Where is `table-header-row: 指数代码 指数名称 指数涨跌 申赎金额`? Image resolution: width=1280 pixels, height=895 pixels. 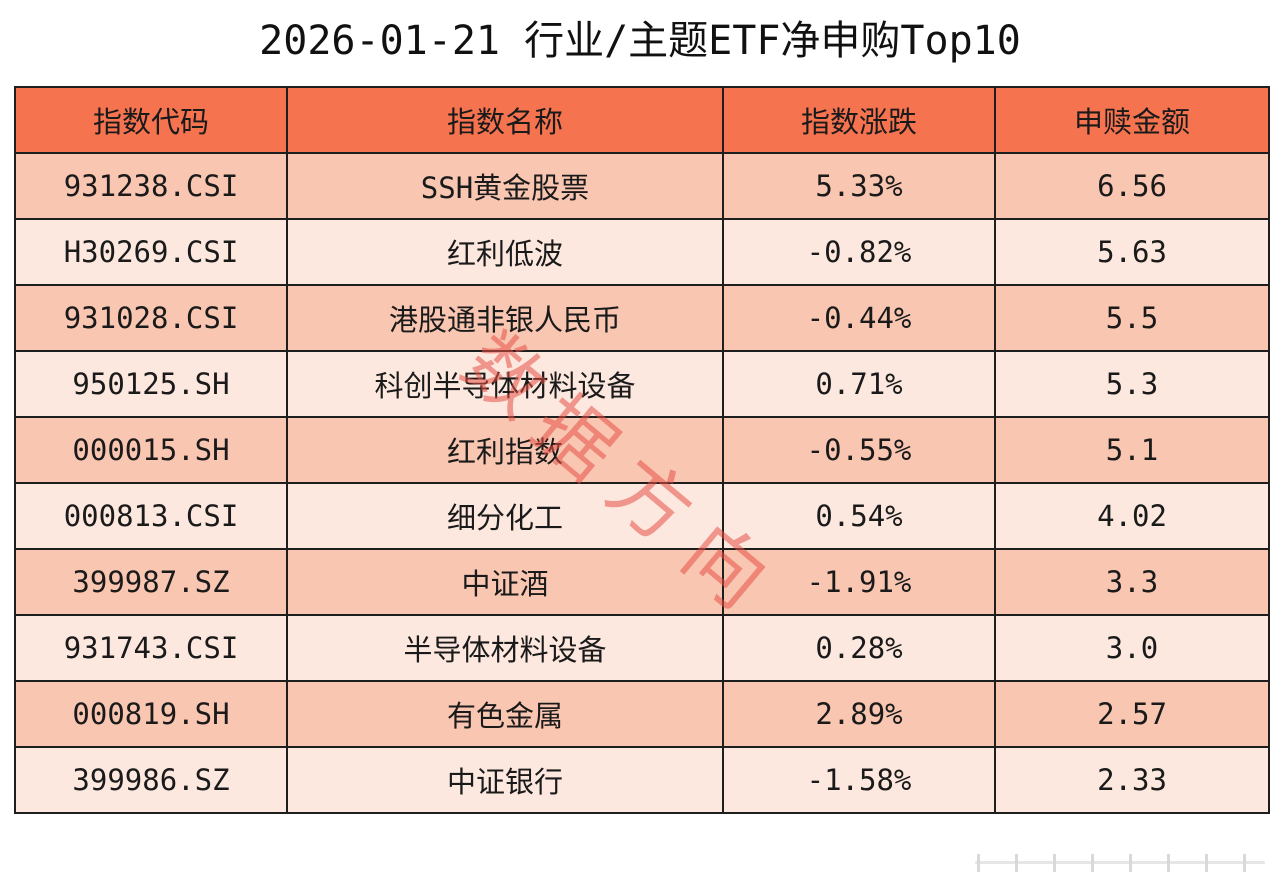
table-header-row: 指数代码 指数名称 指数涨跌 申赎金额 is located at coordinates (642, 120).